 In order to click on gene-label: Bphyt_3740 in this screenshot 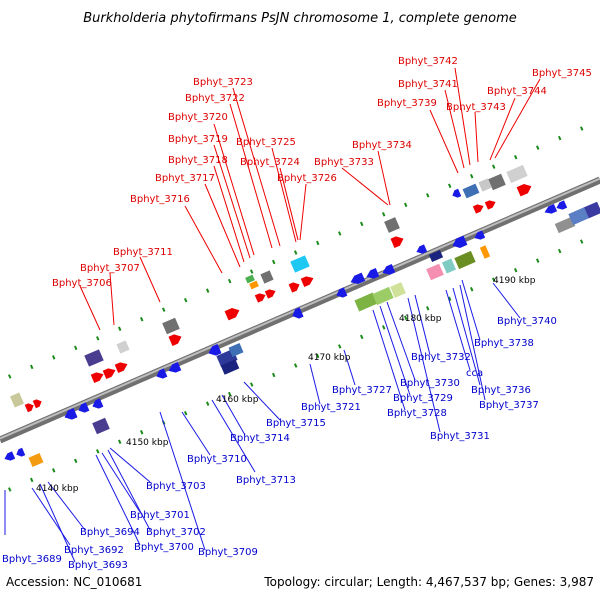, I will do `click(527, 321)`.